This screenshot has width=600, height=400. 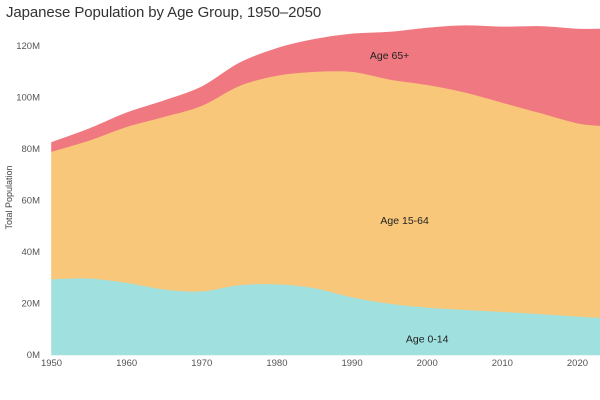 What do you see at coordinates (31, 252) in the screenshot?
I see `y-tick-label: 40M` at bounding box center [31, 252].